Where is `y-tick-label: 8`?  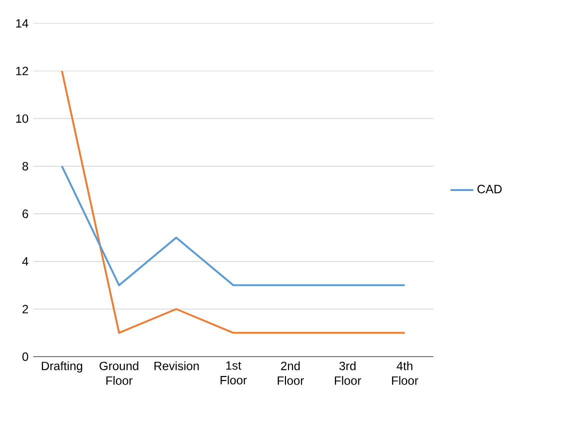 y-tick-label: 8 is located at coordinates (25, 166).